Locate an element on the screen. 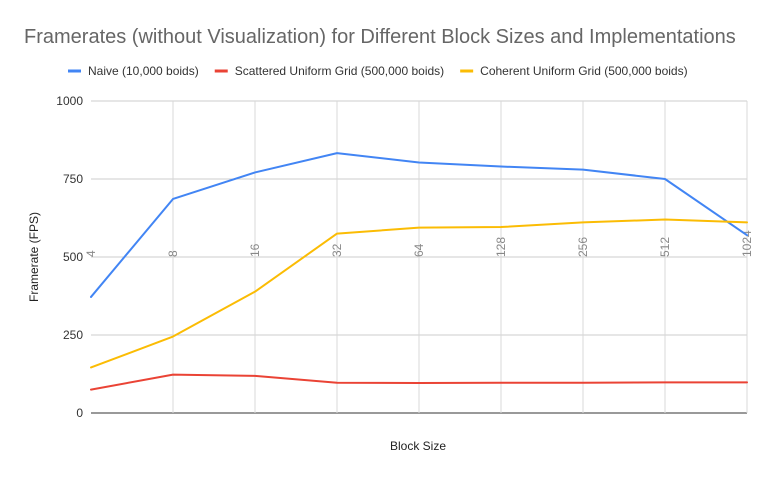 The height and width of the screenshot is (477, 772). legend-label: Coherent Uniform Grid (500,000 boids) is located at coordinates (583, 71).